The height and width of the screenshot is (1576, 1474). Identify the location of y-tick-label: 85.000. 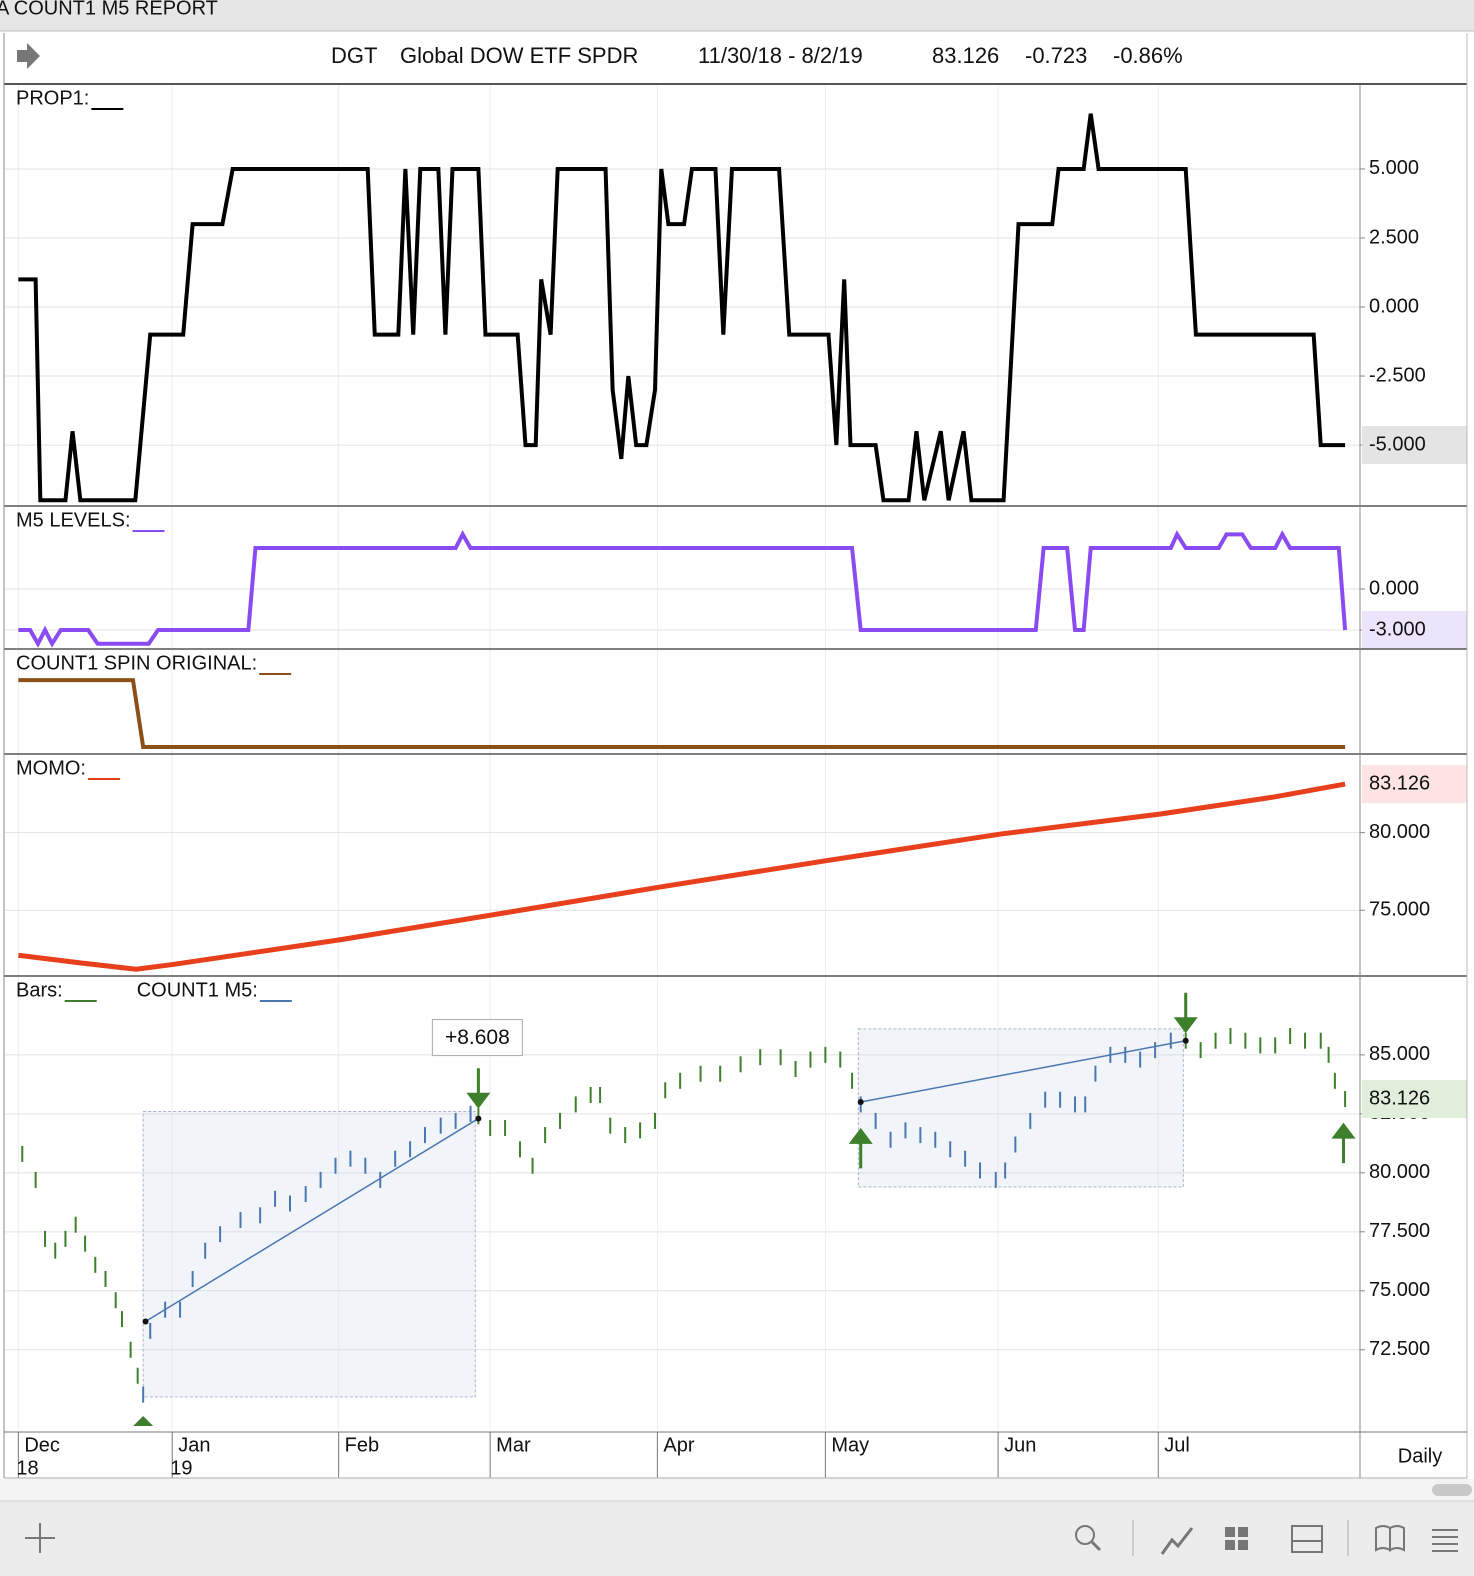
(1399, 1054).